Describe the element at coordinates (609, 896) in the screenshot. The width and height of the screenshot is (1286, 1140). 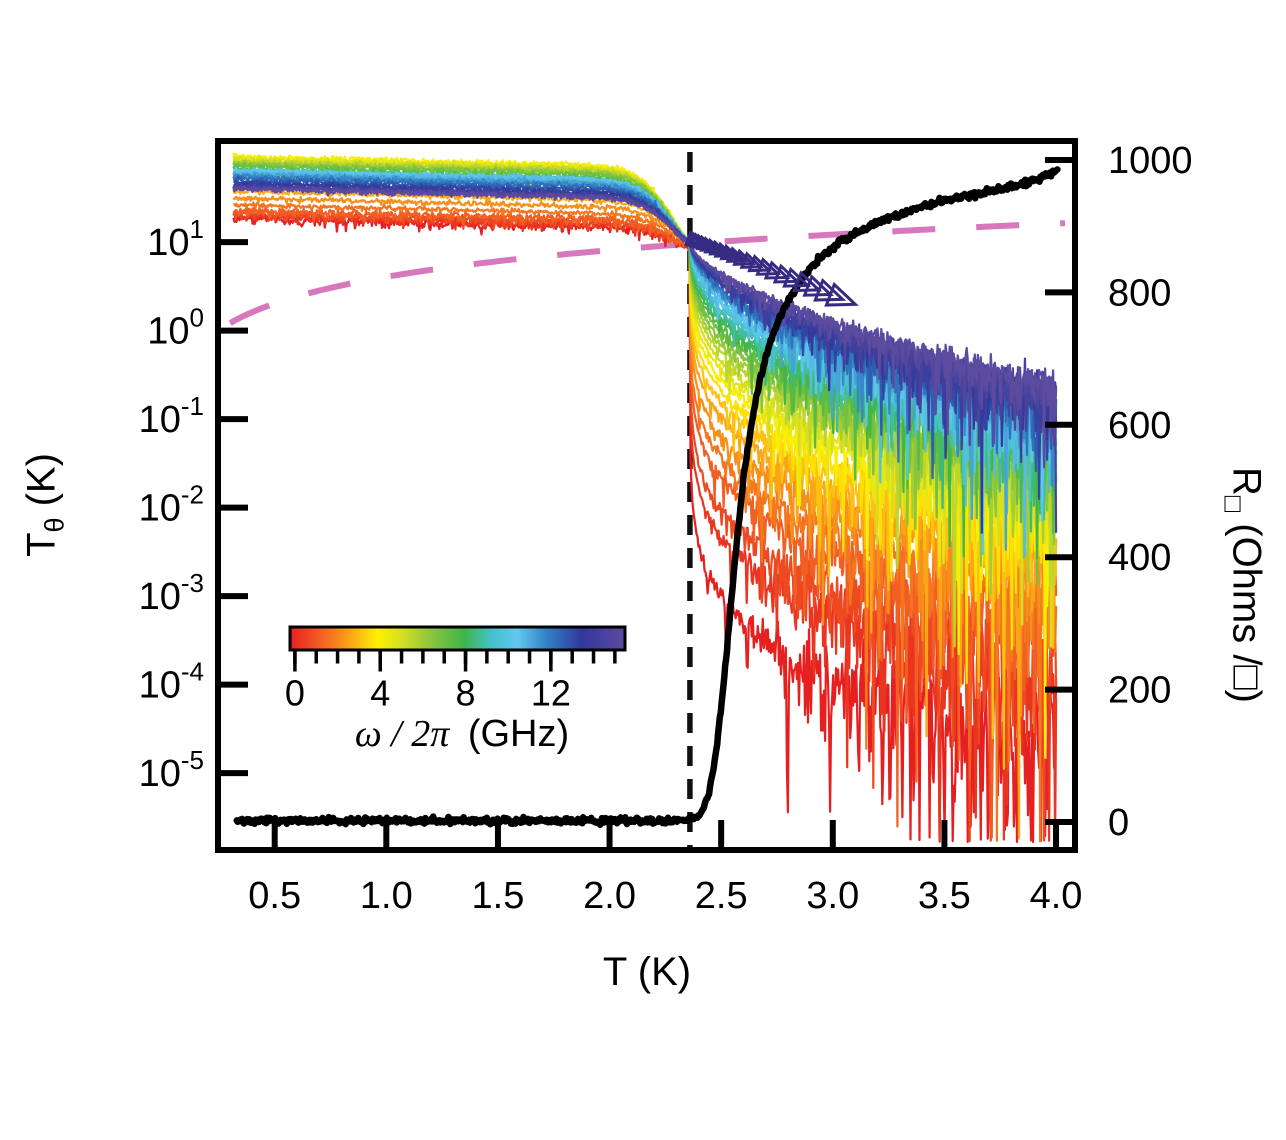
I see `x-tick-label: 2.0` at that location.